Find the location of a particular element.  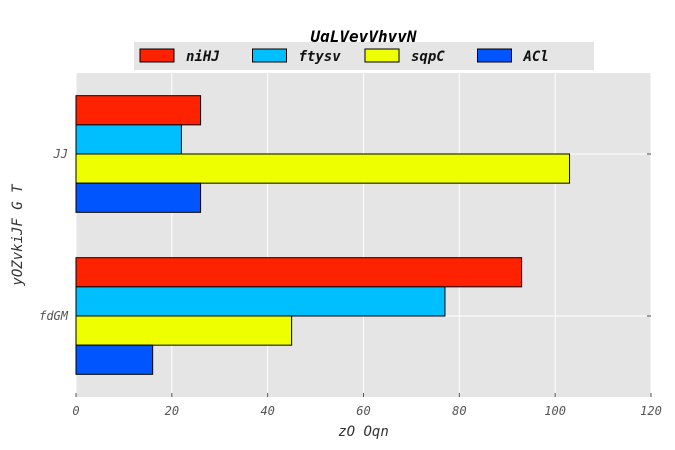

x-axis-label: zO Oqn is located at coordinates (363, 432).